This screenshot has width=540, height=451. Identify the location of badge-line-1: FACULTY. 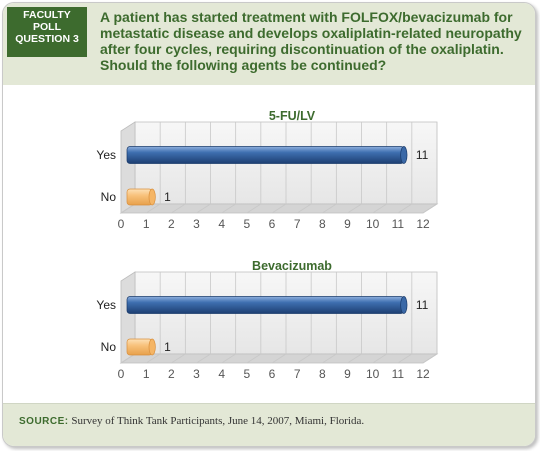
(47, 15).